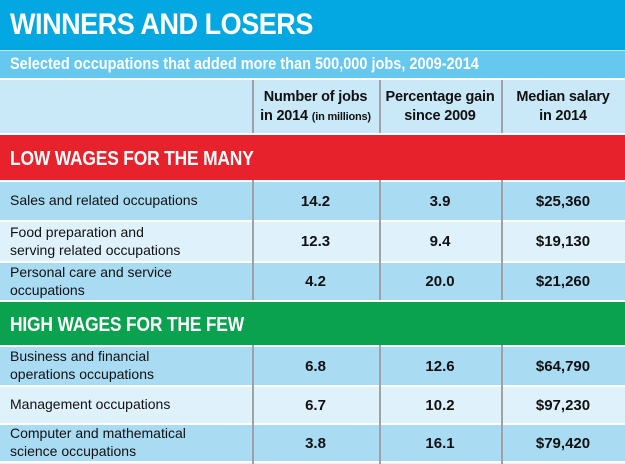 The height and width of the screenshot is (464, 625). I want to click on row-gain-value: 20.0, so click(440, 281).